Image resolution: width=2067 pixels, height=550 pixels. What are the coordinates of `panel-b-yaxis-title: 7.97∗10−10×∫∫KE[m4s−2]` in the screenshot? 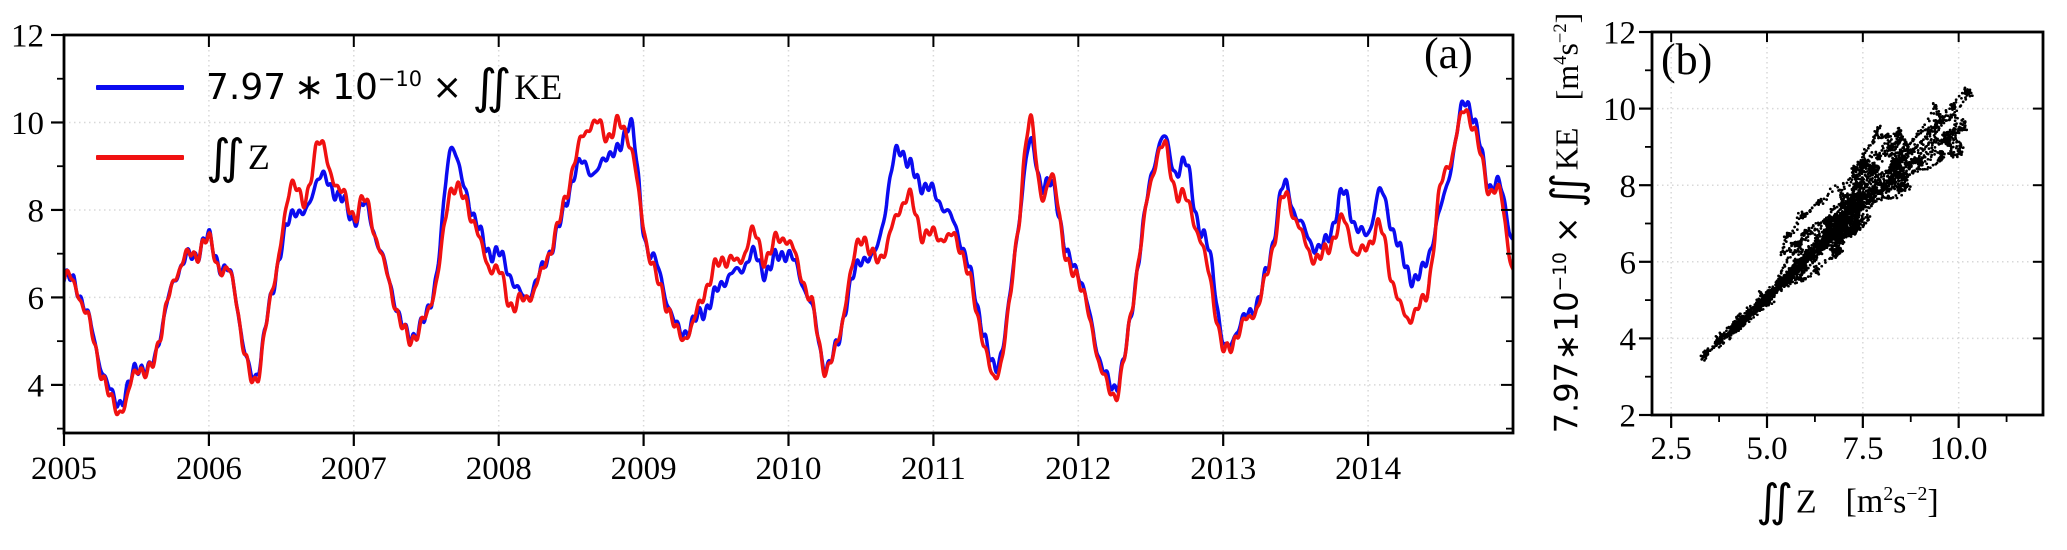 It's located at (1566, 223).